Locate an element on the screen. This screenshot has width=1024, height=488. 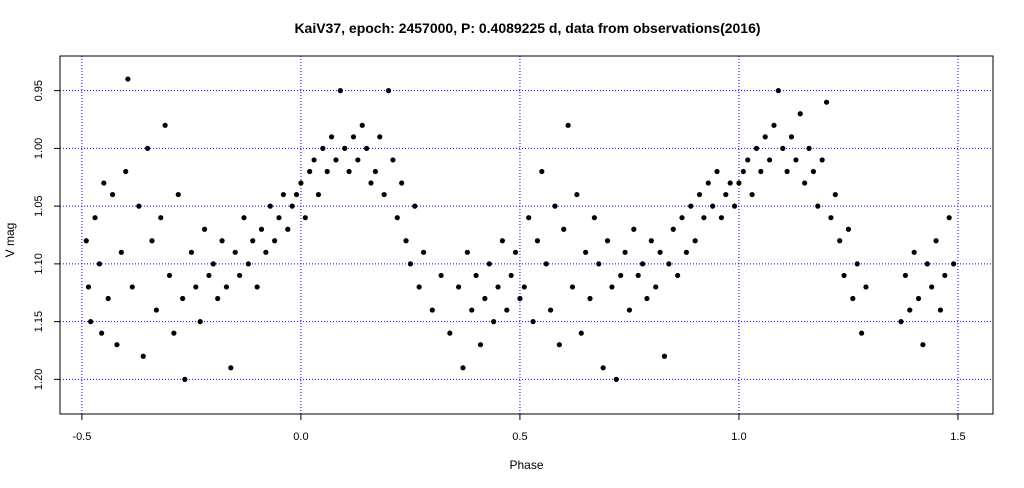
x-axis-ticks: -0.5 0.0 0.5 1.0 1.5 is located at coordinates (519, 428).